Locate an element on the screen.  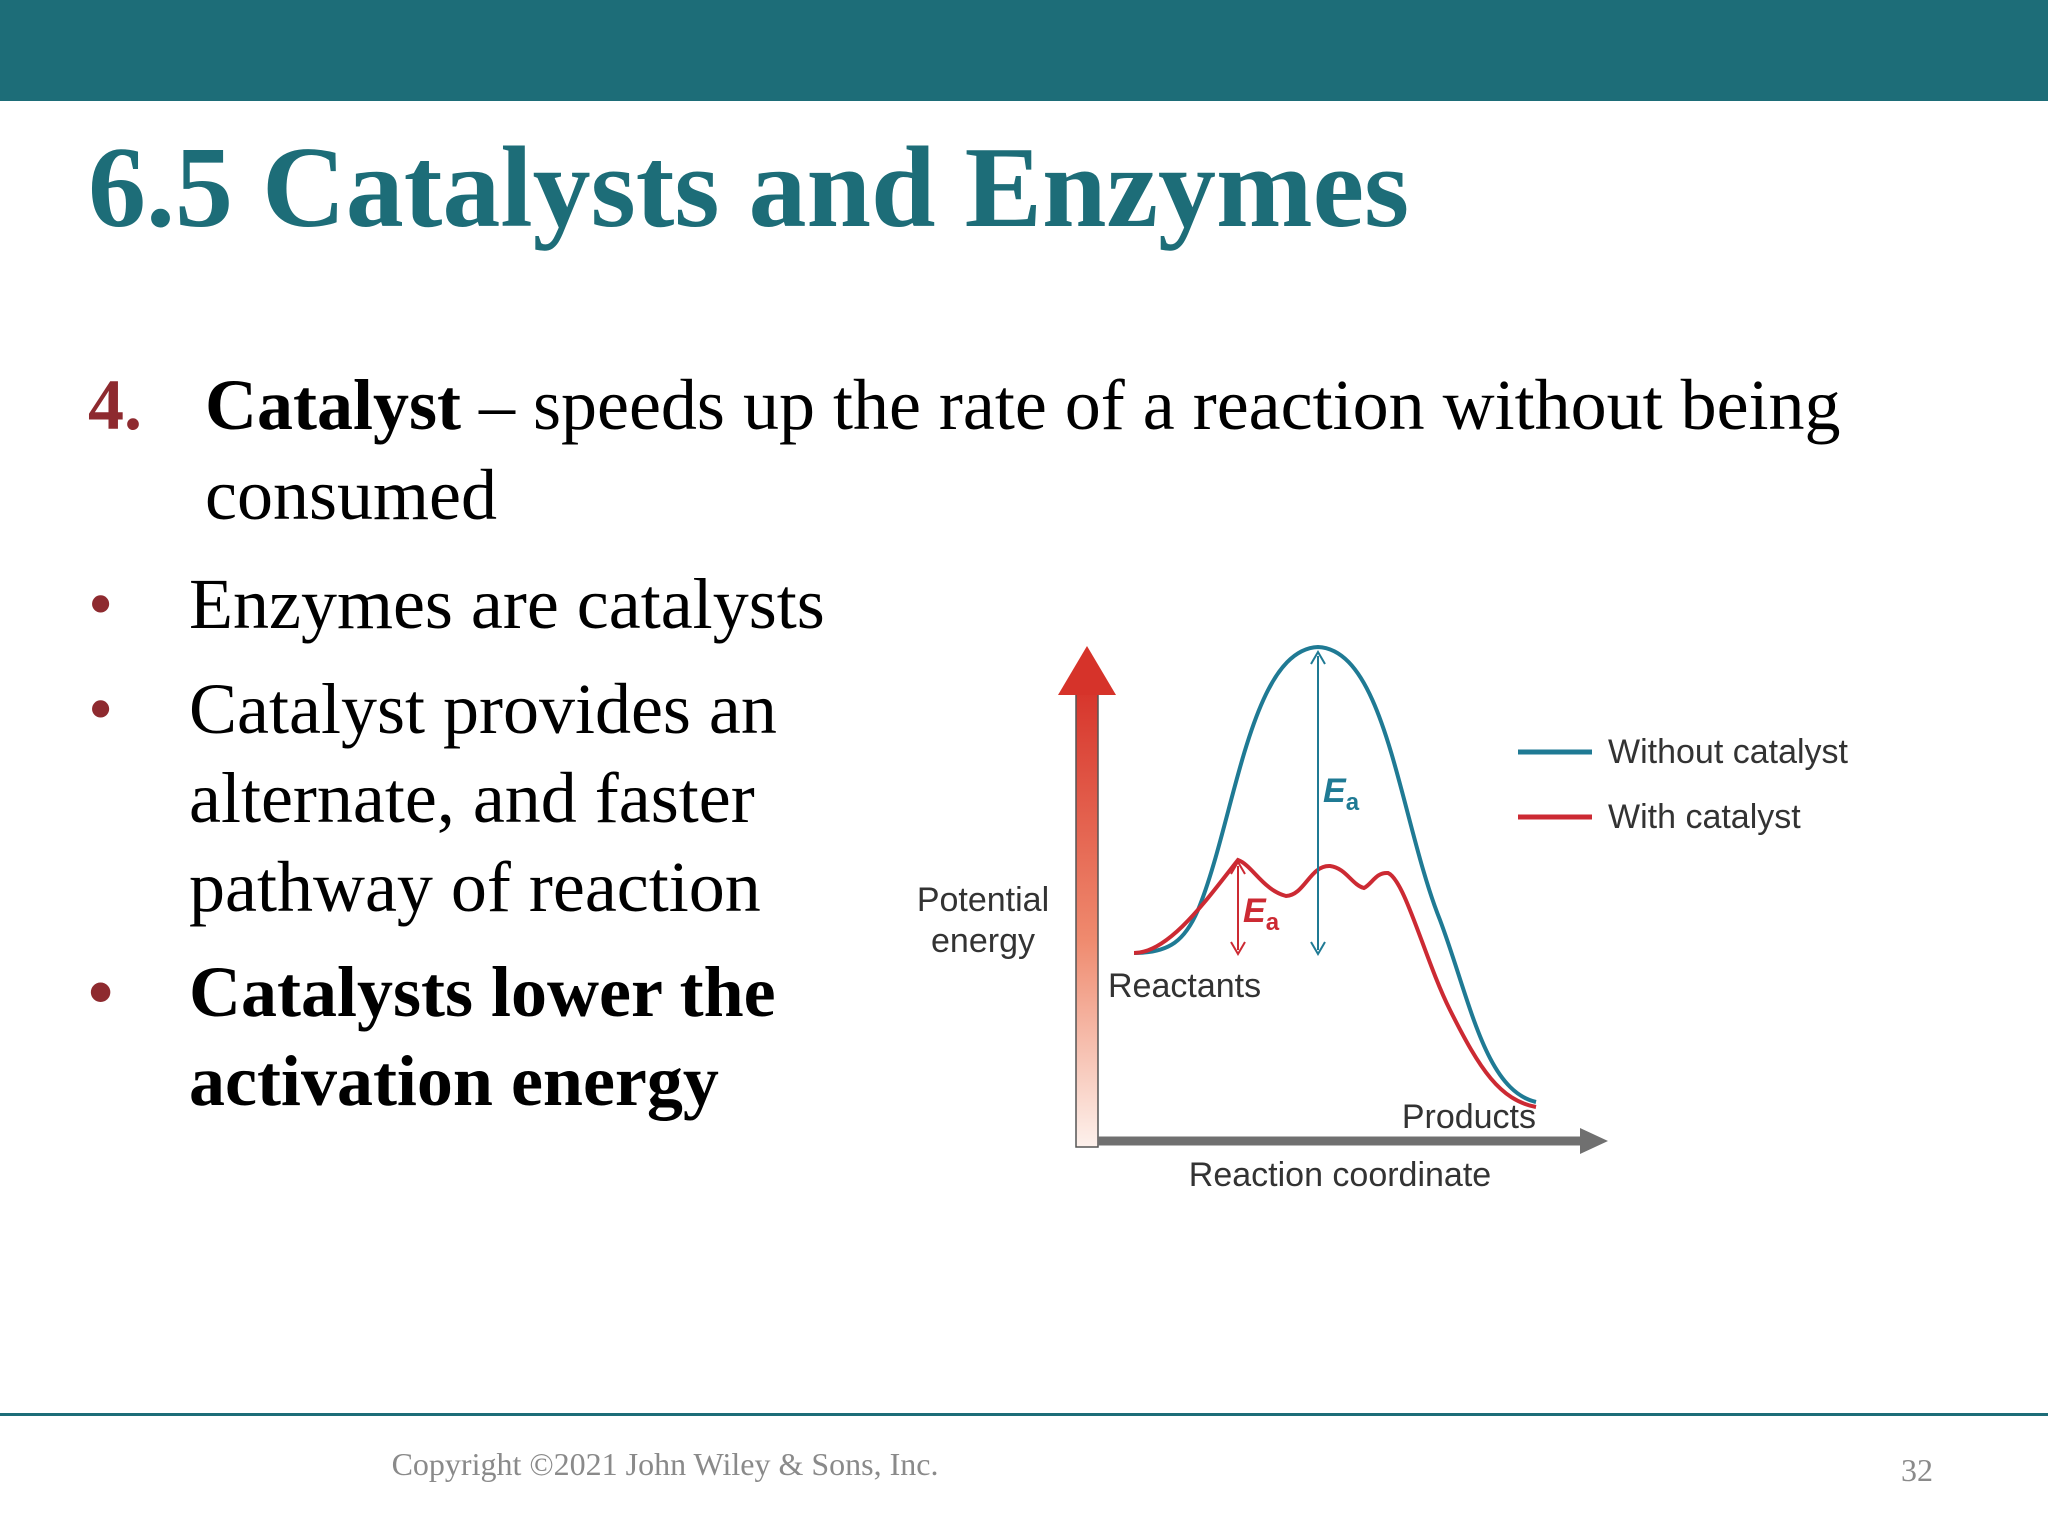
ea-arrowhead-top is located at coordinates (1318, 657).